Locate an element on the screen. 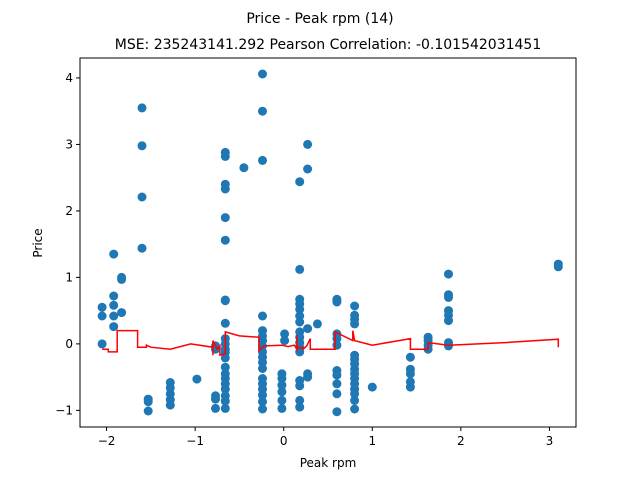 The height and width of the screenshot is (480, 640). y-tick-label: −1 is located at coordinates (64, 410).